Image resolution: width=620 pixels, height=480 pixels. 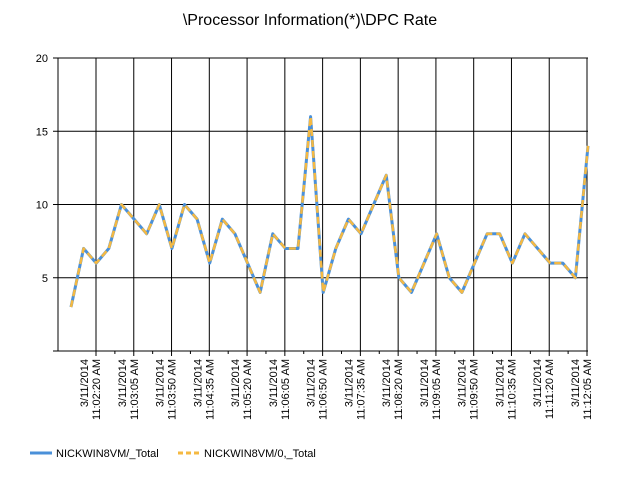 What do you see at coordinates (544, 389) in the screenshot?
I see `x-tick-label: 3/11/201411:11:20 AM` at bounding box center [544, 389].